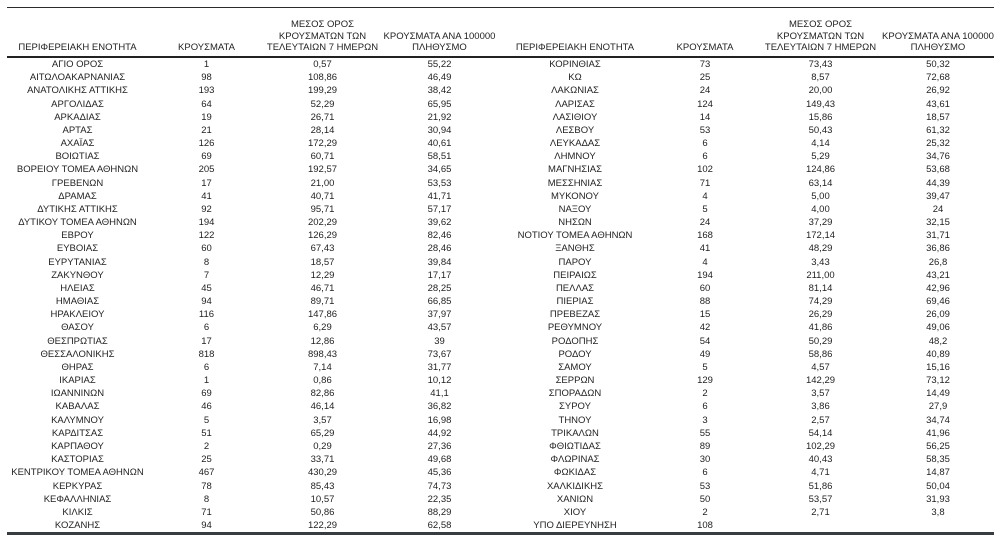 This screenshot has width=1000, height=547. What do you see at coordinates (77, 341) in the screenshot?
I see `table-cell: ΘΕΣΠΡΩΤΙΑΣ` at bounding box center [77, 341].